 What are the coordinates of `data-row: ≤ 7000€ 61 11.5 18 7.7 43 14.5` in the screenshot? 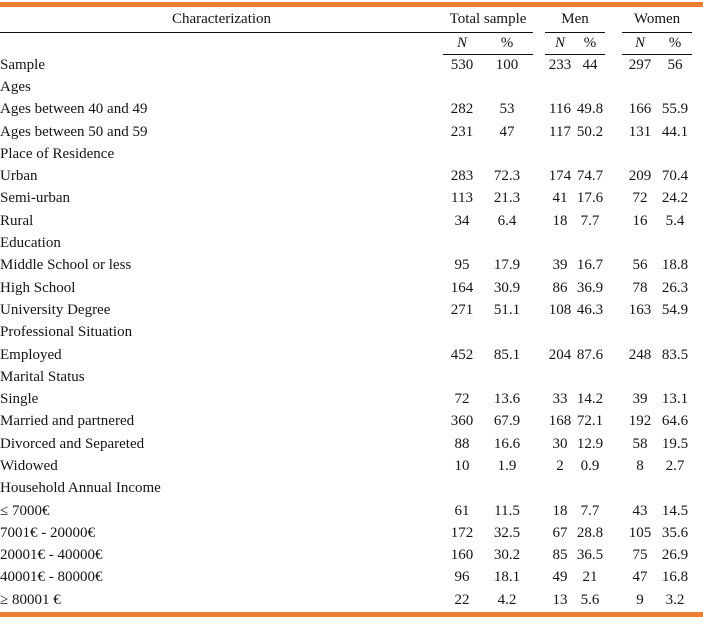 It's located at (351, 511).